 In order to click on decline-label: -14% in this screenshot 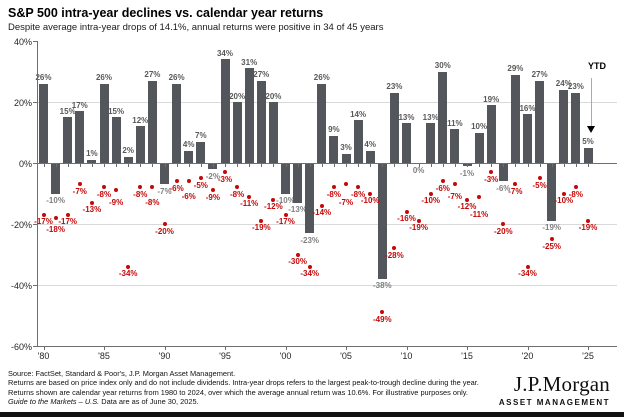, I will do `click(322, 213)`.